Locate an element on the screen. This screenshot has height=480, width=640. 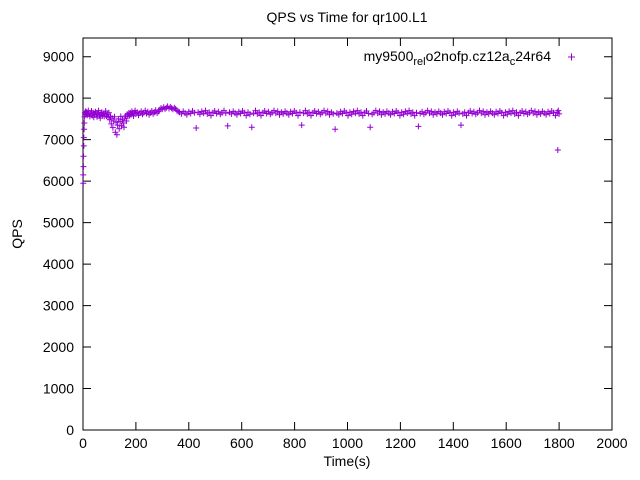
y-tick-label: 0 is located at coordinates (70, 430).